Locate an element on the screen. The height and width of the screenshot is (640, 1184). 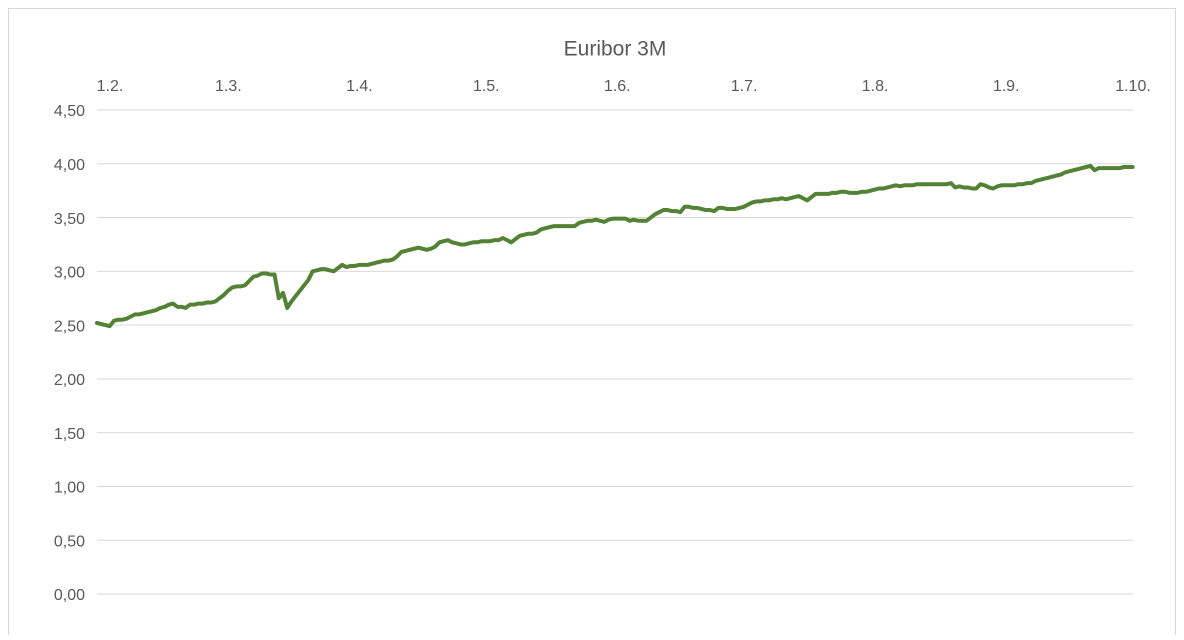
x-tick-label: 1.7. is located at coordinates (744, 86).